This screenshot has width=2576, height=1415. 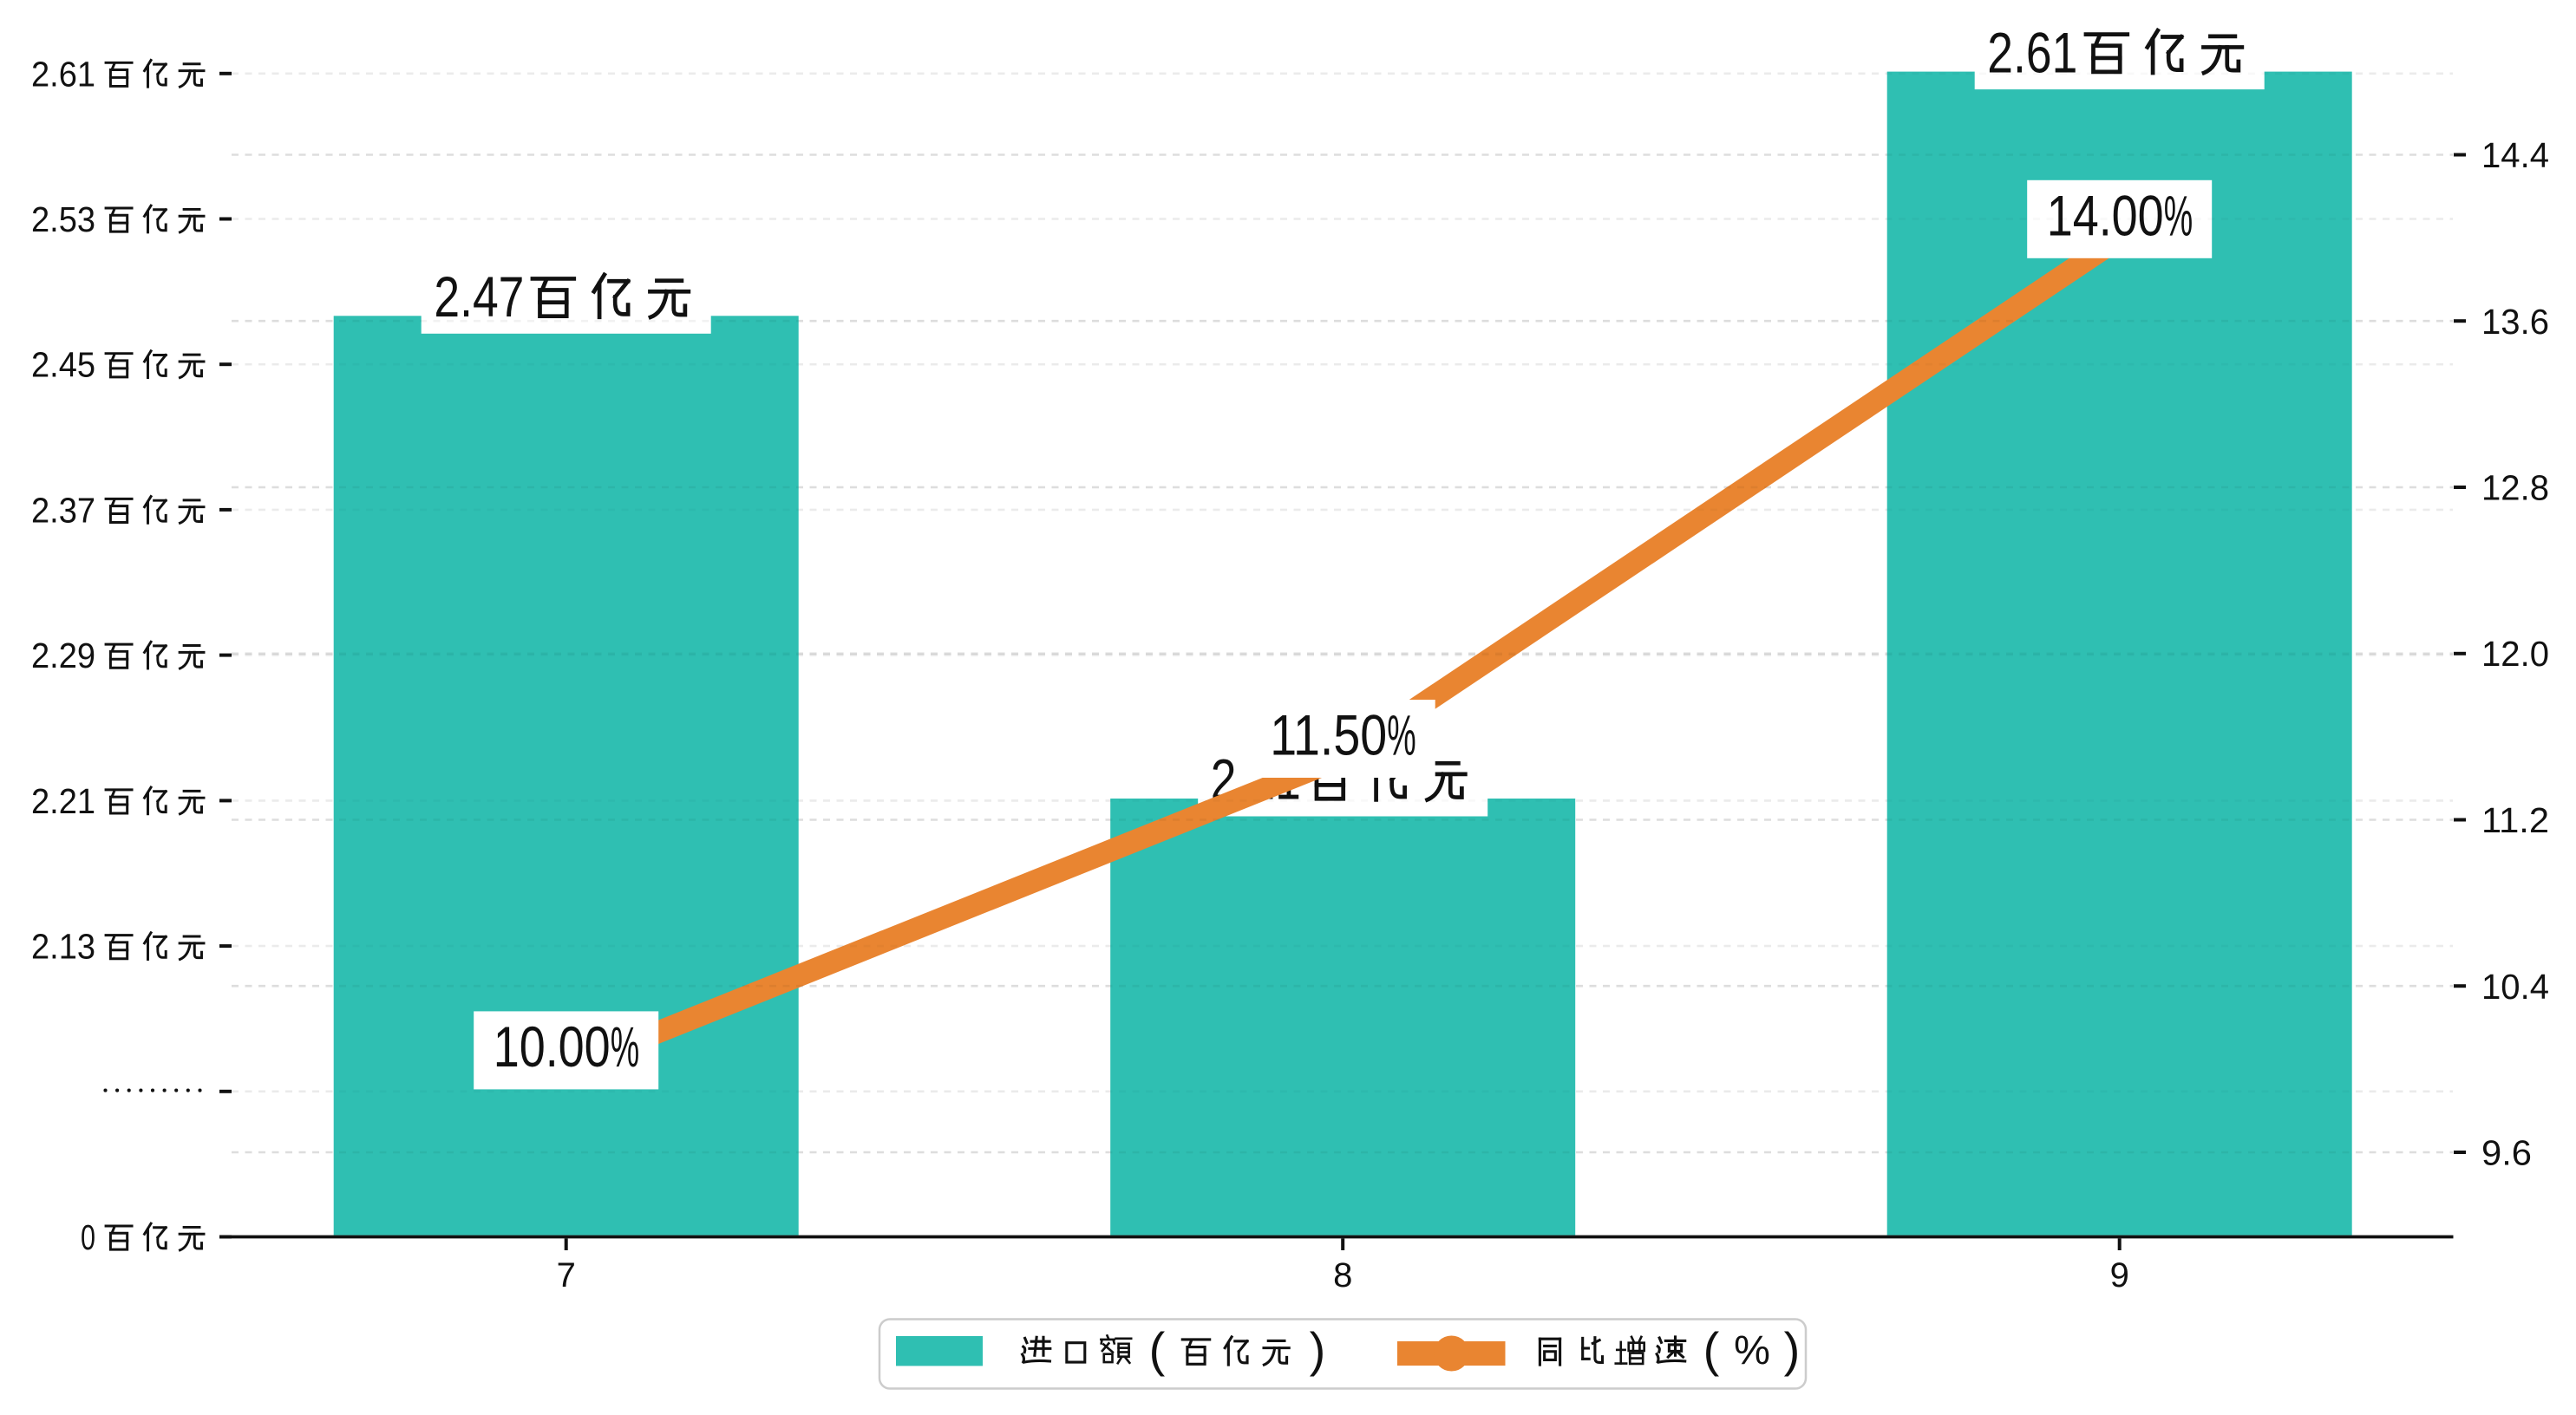 What do you see at coordinates (1342, 1275) in the screenshot?
I see `svg-text: 8` at bounding box center [1342, 1275].